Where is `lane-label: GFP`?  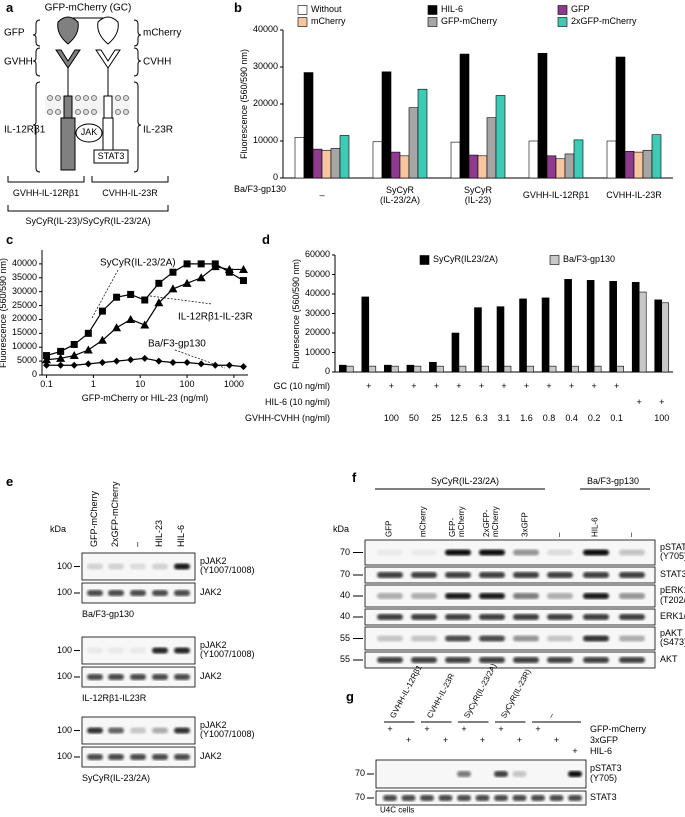
lane-label: GFP is located at coordinates (389, 528).